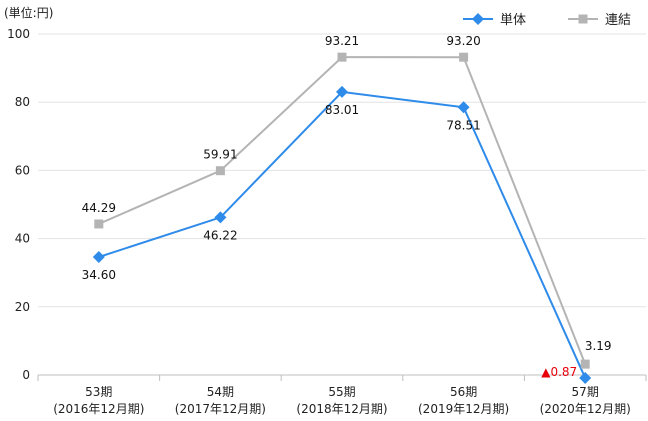 This screenshot has height=421, width=648. What do you see at coordinates (463, 409) in the screenshot?
I see `x-tick-label-year: (2019年12月期)` at bounding box center [463, 409].